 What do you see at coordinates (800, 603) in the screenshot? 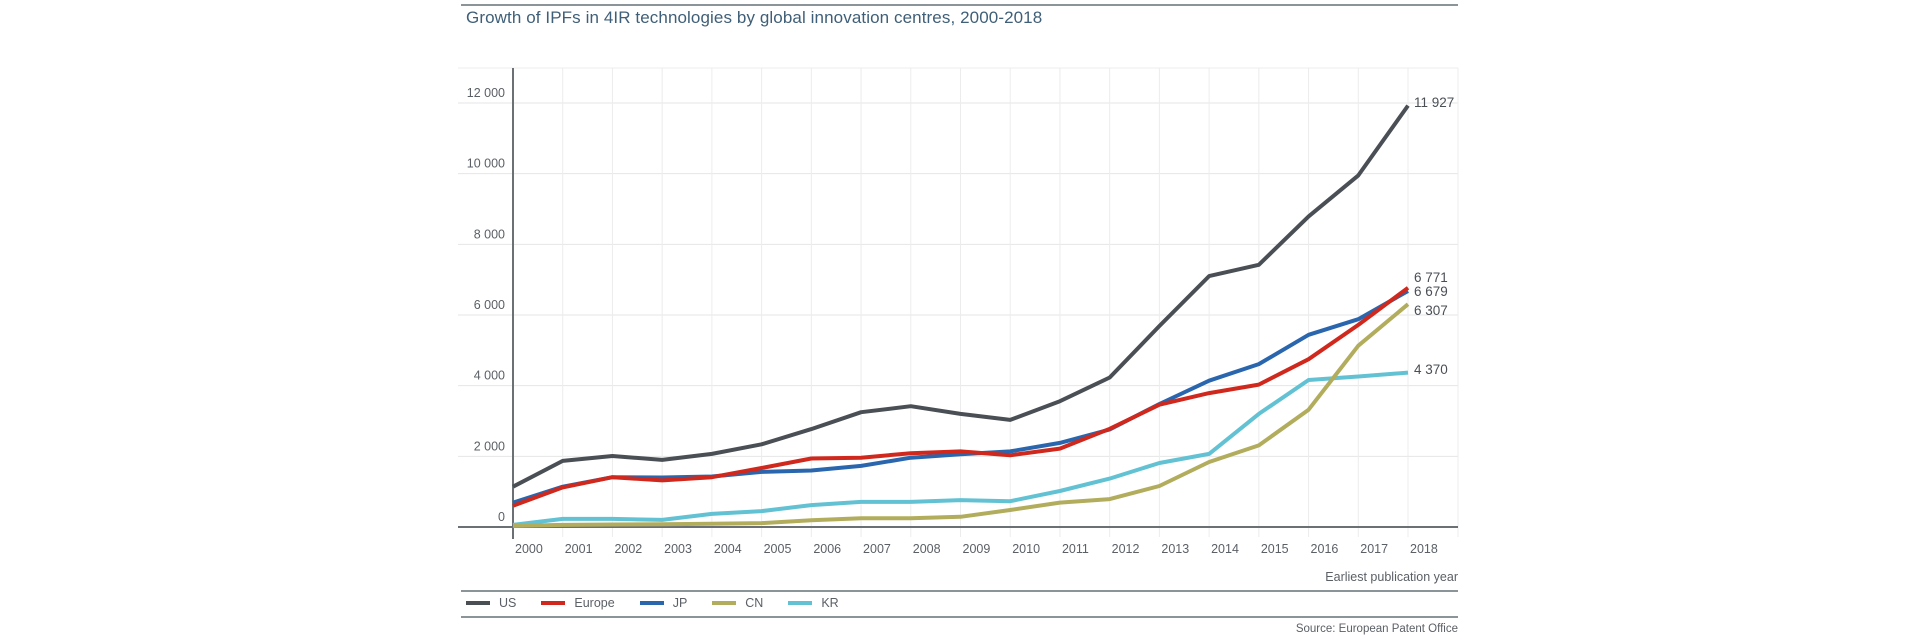
I see `legend-swatch-kr` at bounding box center [800, 603].